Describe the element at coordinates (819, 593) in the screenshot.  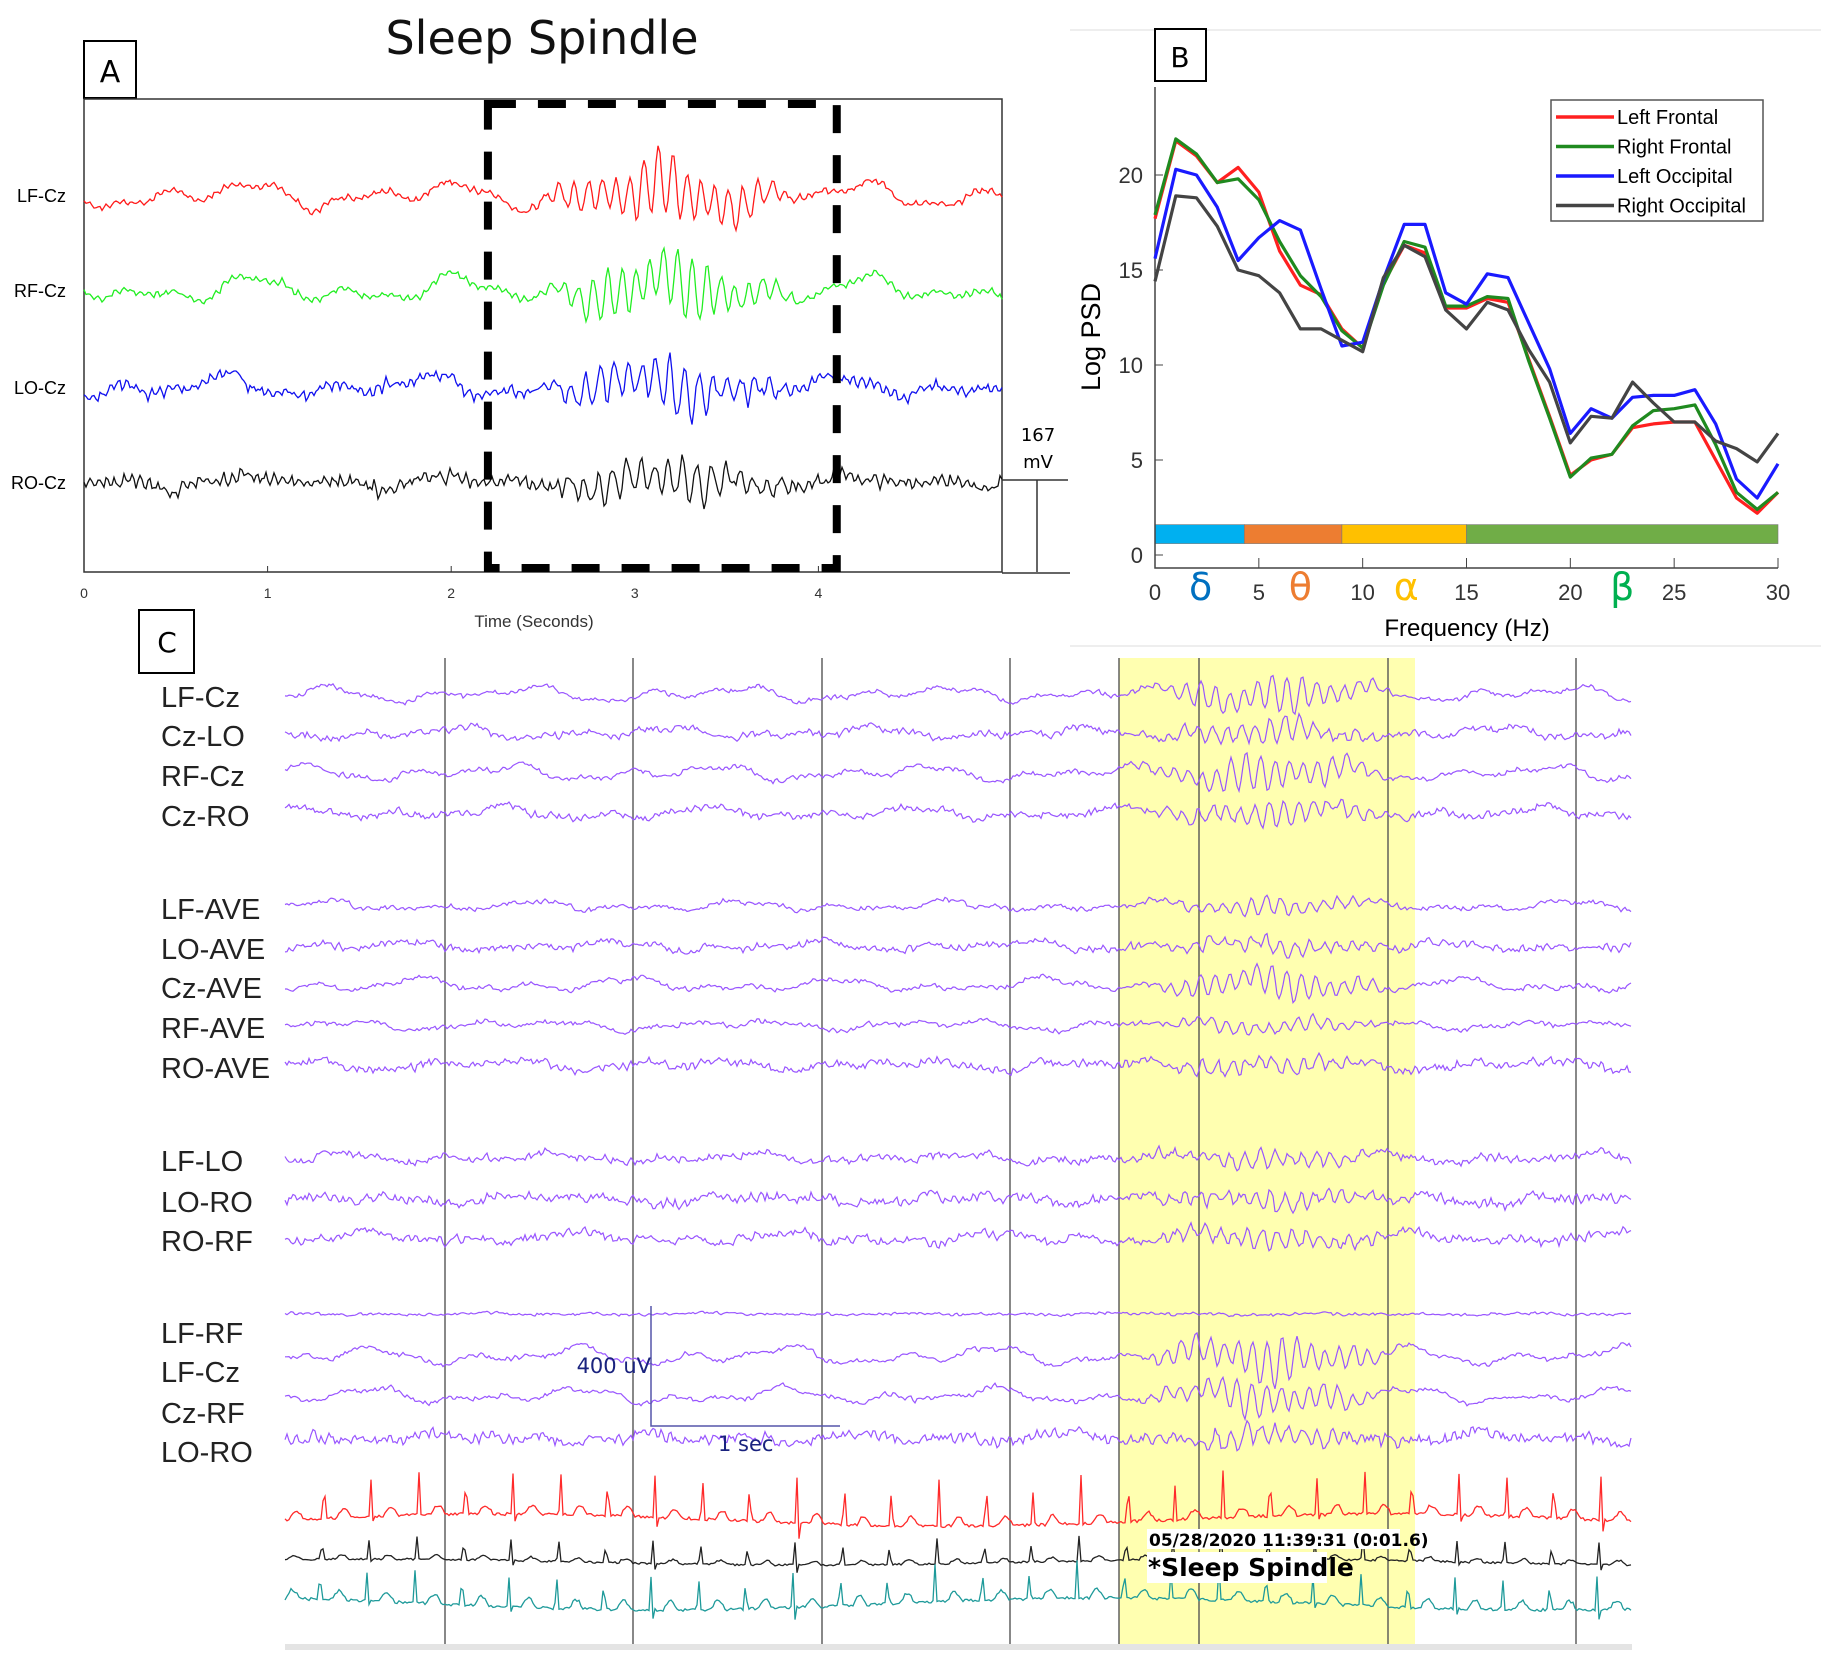
I see `panel-a-x-tick-label: 4` at that location.